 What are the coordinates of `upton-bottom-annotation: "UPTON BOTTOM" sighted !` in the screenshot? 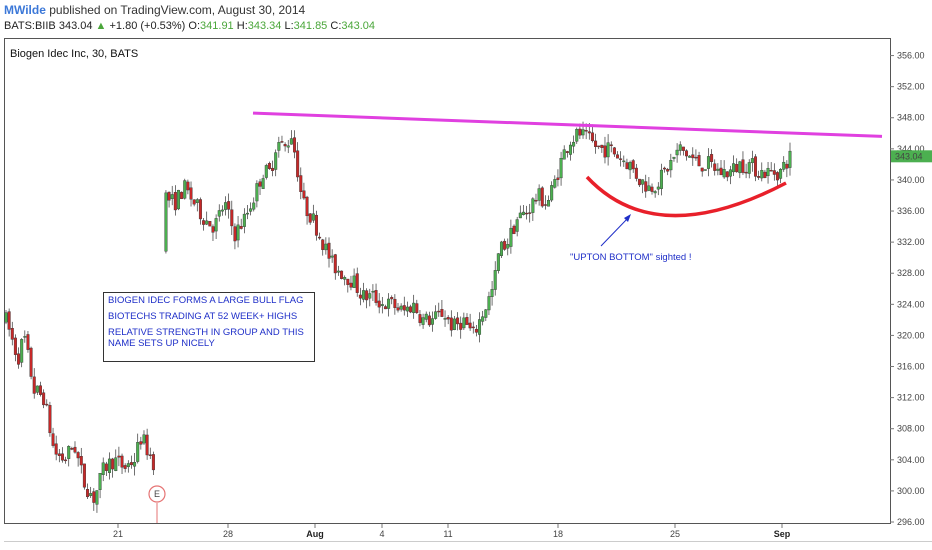 It's located at (630, 257).